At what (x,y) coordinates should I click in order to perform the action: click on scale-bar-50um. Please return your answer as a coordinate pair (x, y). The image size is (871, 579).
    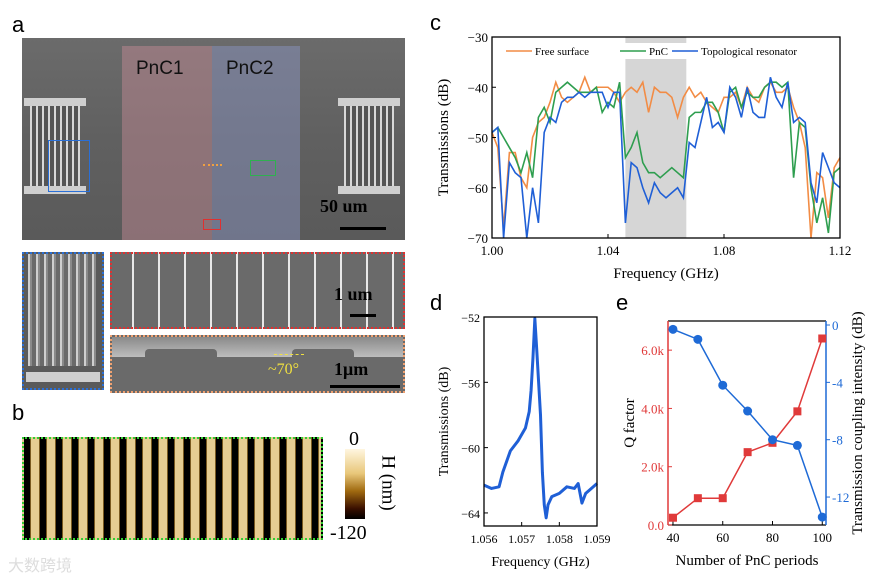
    Looking at the image, I should click on (363, 228).